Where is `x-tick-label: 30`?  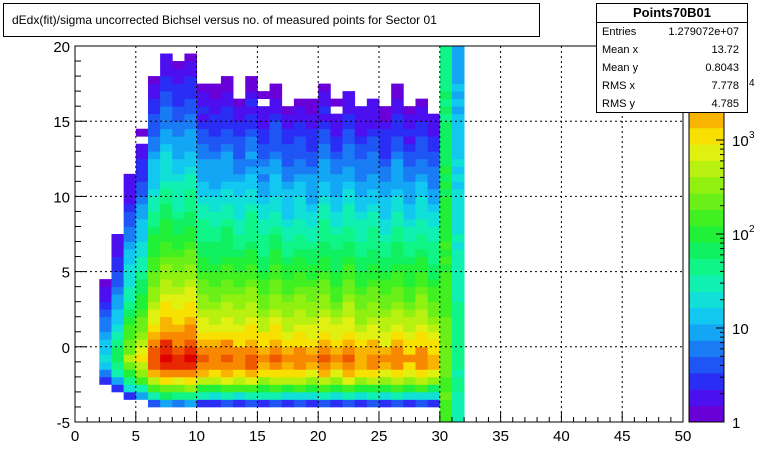 x-tick-label: 30 is located at coordinates (439, 436).